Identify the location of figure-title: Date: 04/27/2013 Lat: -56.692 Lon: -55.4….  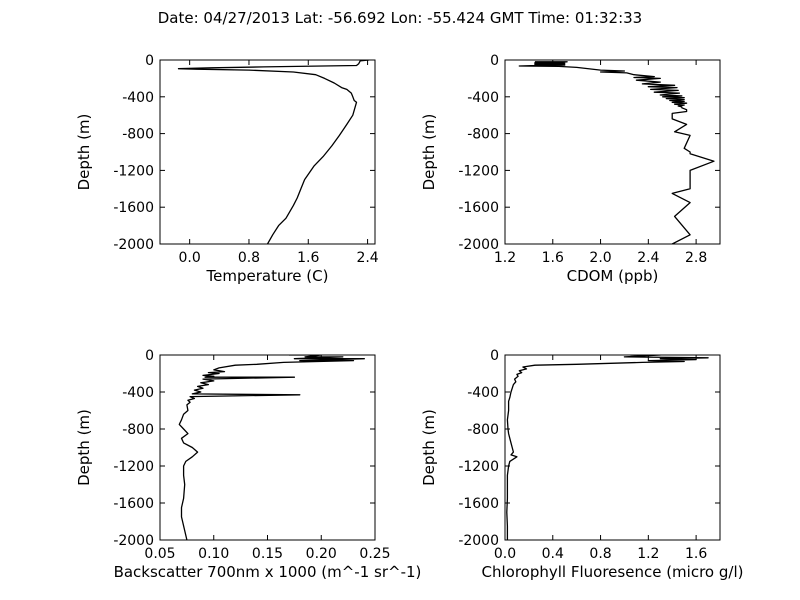
(400, 18).